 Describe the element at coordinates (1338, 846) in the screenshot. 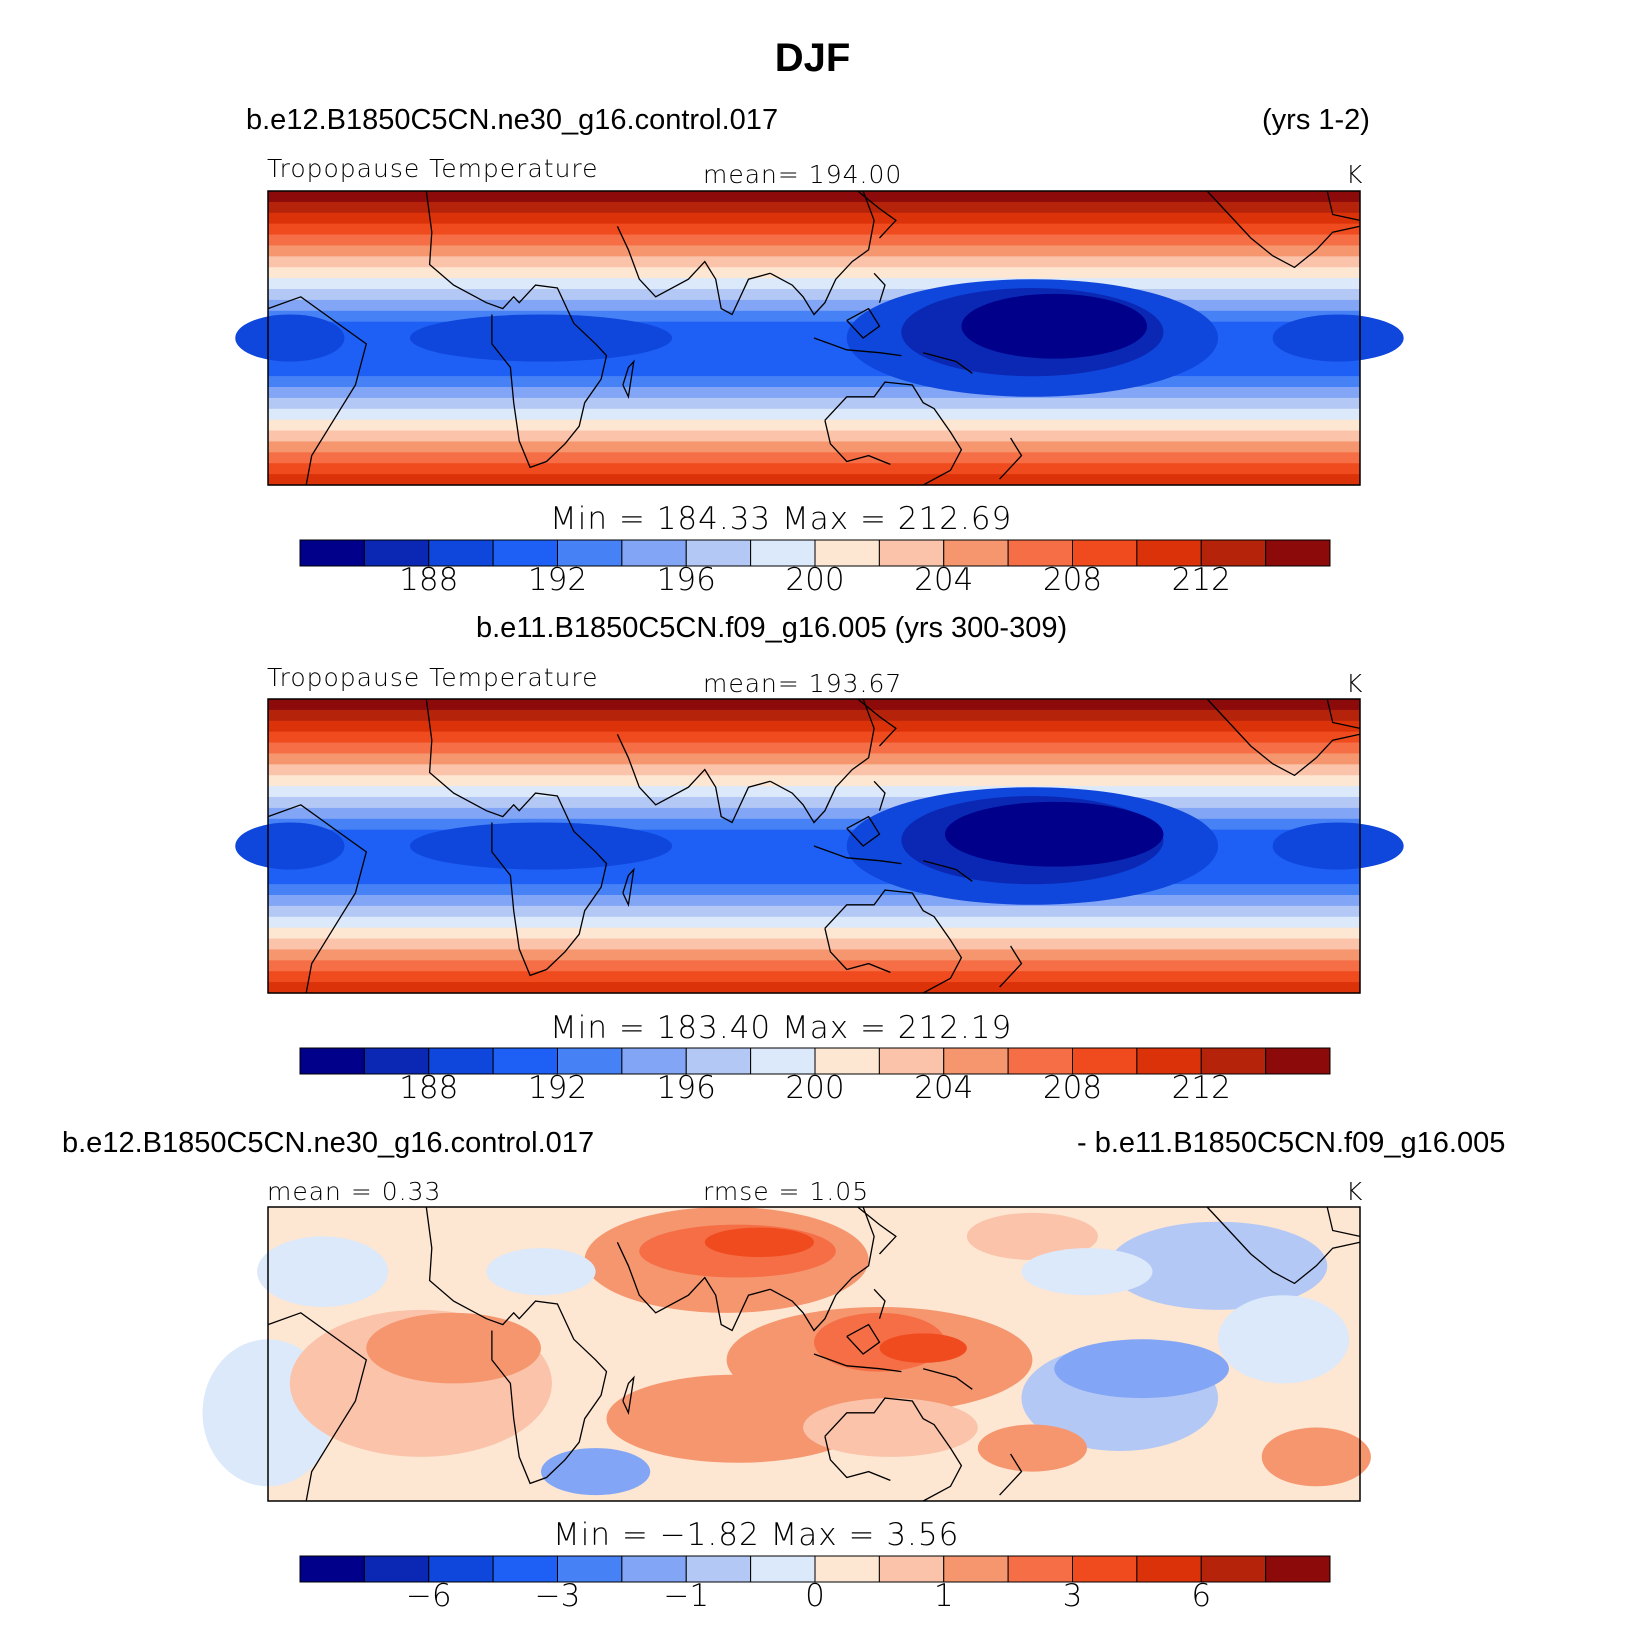

I see `panel2-contour-low` at that location.